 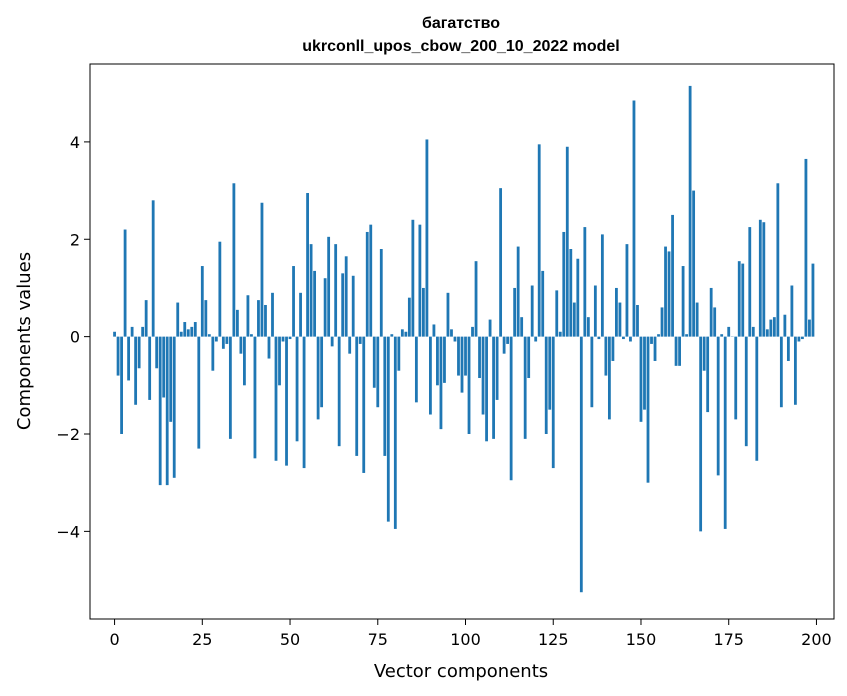 What do you see at coordinates (114, 639) in the screenshot?
I see `x-tick-label: 0` at bounding box center [114, 639].